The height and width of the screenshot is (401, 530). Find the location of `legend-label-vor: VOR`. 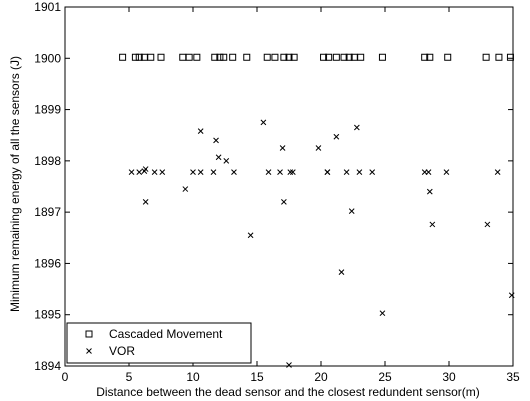

legend-label-vor: VOR is located at coordinates (122, 351).